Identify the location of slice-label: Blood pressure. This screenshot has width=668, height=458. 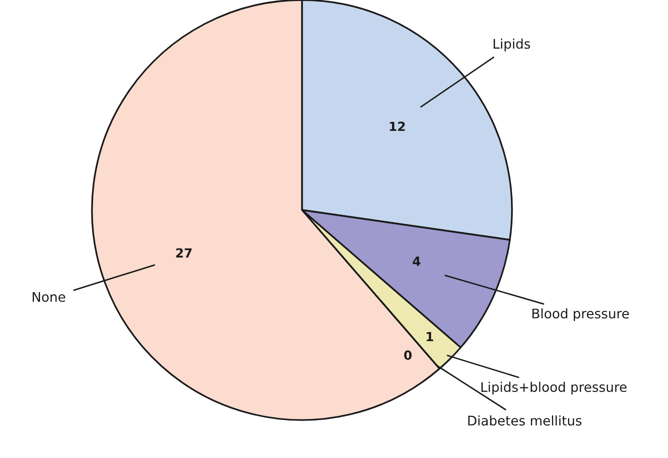
(580, 315).